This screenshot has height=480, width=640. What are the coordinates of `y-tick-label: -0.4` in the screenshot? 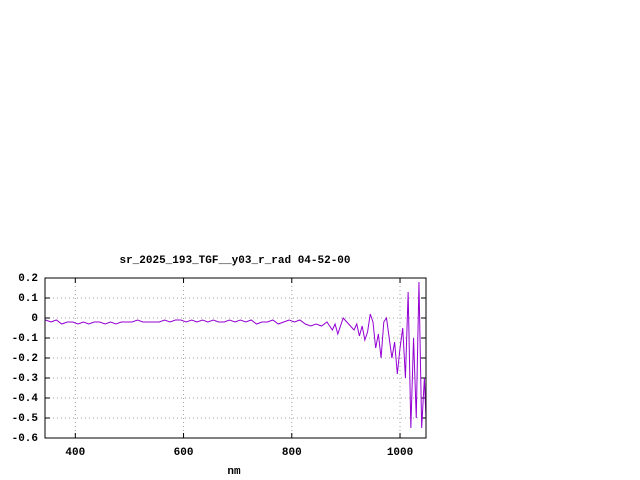 It's located at (25, 399).